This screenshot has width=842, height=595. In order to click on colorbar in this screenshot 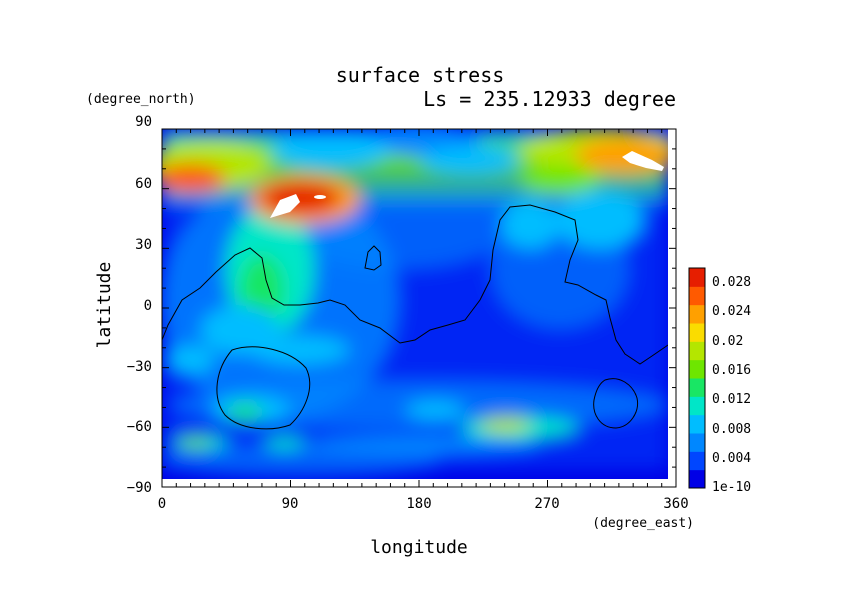, I will do `click(697, 378)`.